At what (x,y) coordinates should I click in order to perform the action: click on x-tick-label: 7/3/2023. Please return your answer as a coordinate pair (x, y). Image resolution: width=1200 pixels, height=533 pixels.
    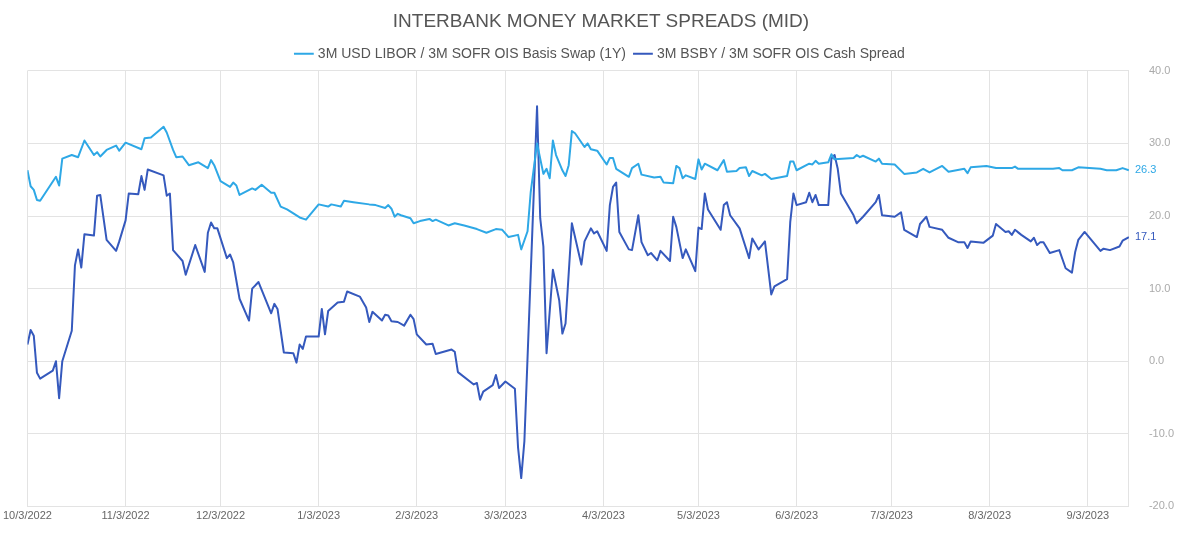
    Looking at the image, I should click on (891, 515).